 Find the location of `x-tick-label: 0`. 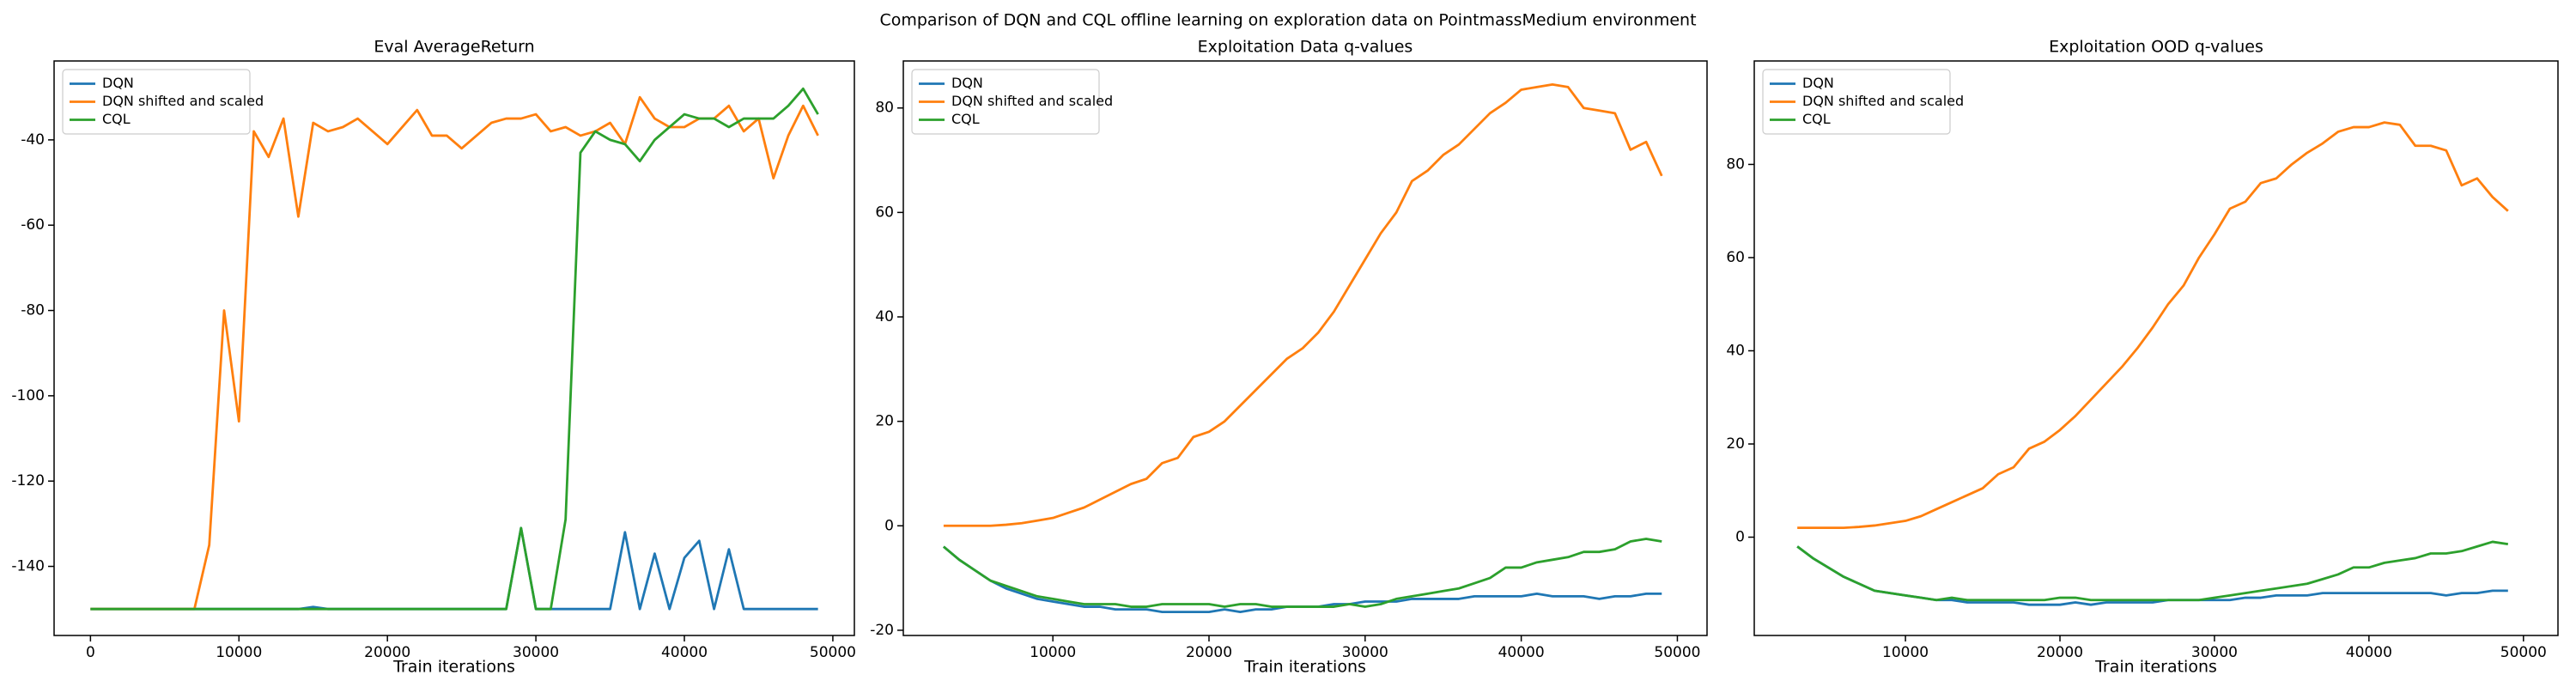

x-tick-label: 0 is located at coordinates (90, 652).